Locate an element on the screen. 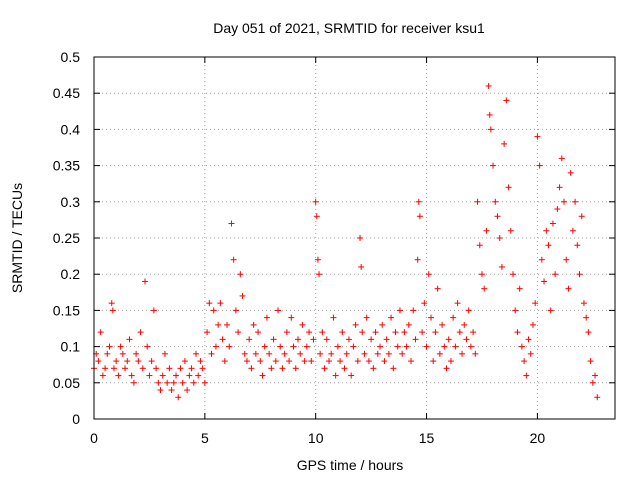 This screenshot has width=640, height=480. x-tick-label: 10 is located at coordinates (316, 438).